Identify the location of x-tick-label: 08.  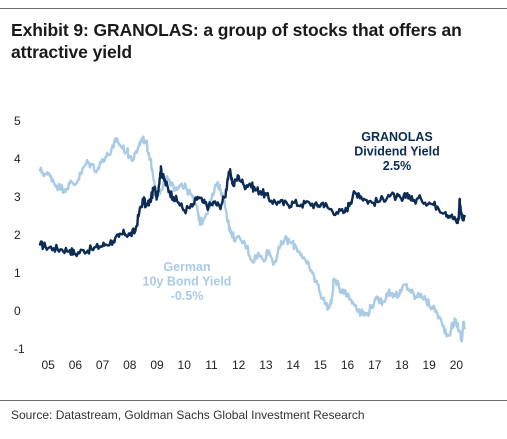
(130, 365).